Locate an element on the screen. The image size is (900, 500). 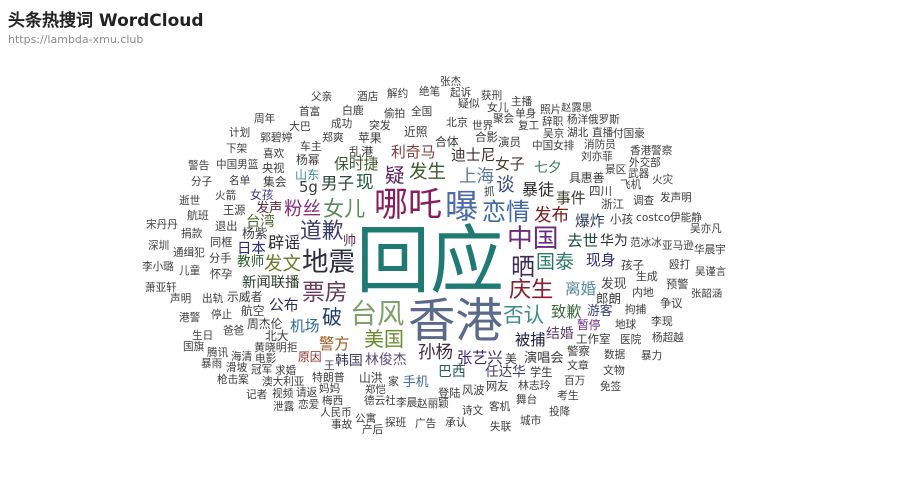
cloud-word: 谈 is located at coordinates (505, 185).